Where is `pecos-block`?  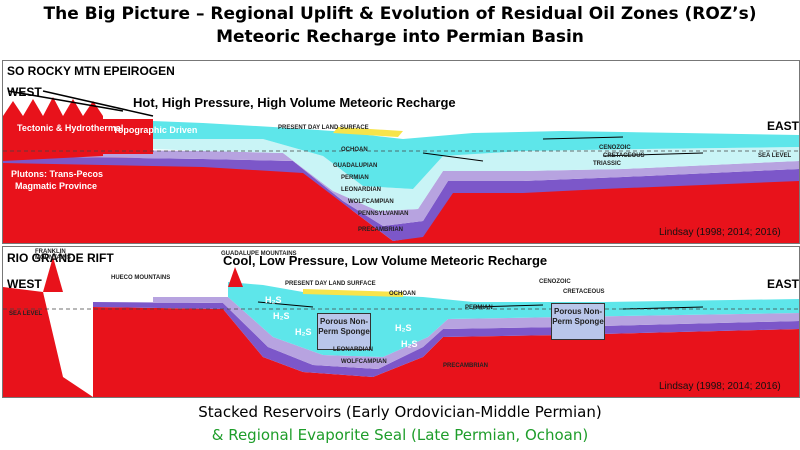 pecos-block is located at coordinates (128, 136).